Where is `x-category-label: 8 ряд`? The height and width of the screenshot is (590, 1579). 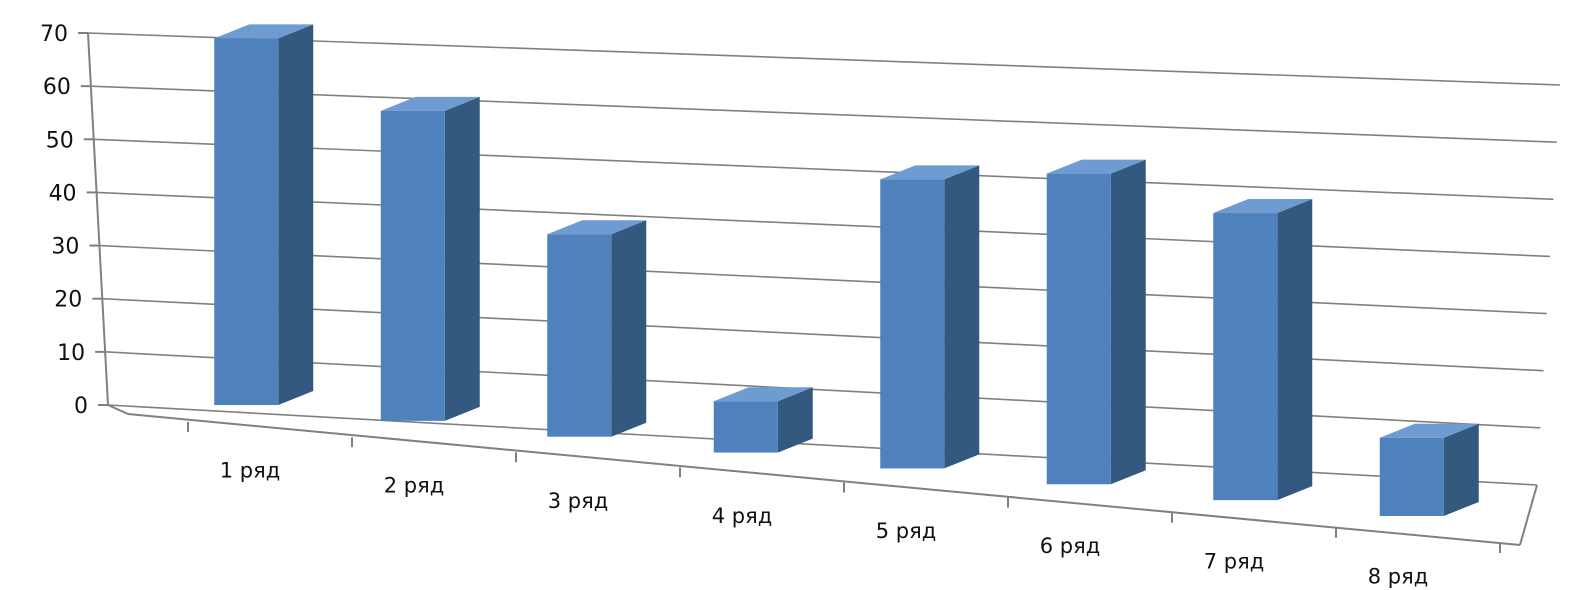
x-category-label: 8 ряд is located at coordinates (1398, 576).